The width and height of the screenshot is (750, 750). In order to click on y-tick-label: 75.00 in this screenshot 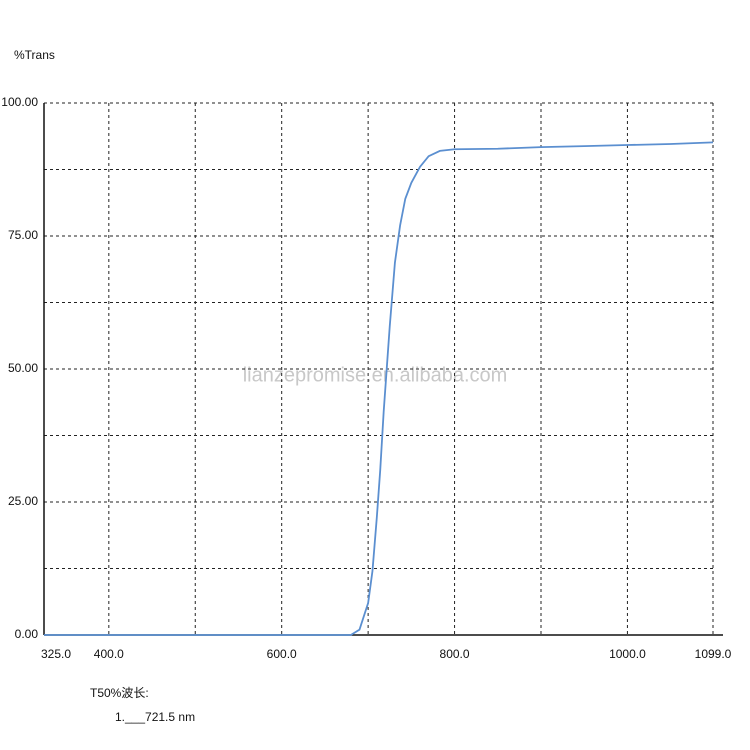, I will do `click(23, 235)`.